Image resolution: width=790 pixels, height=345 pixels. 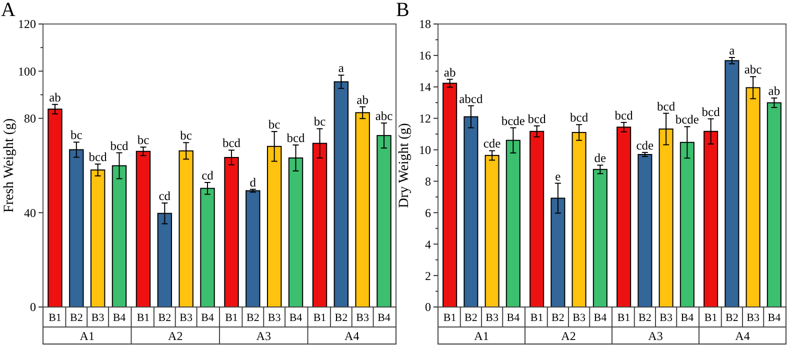 What do you see at coordinates (428, 275) in the screenshot?
I see `y-tick-label: 2` at bounding box center [428, 275].